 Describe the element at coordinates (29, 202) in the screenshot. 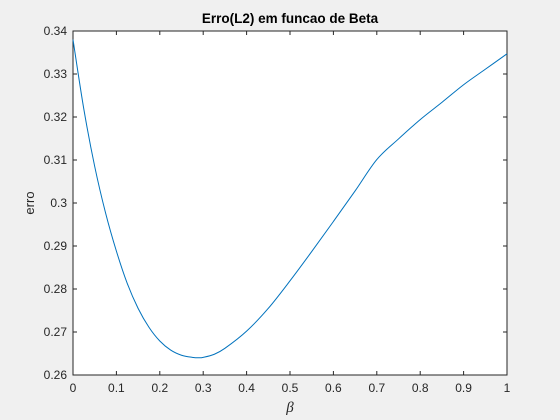

I see `y-axis-label: erro` at that location.